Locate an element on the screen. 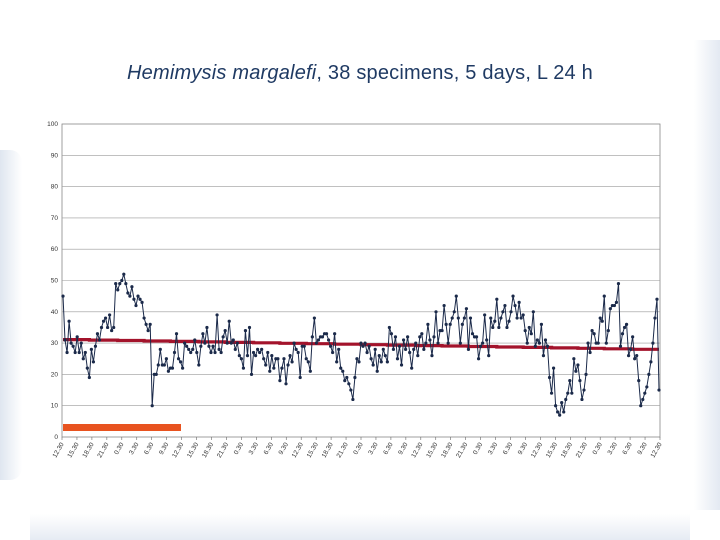  x-tick-label: 15.30 is located at coordinates (432, 450).